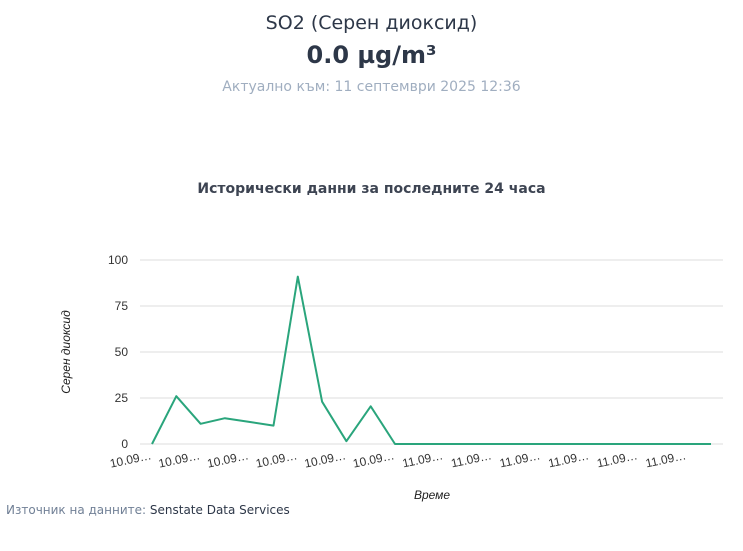 The height and width of the screenshot is (551, 743). What do you see at coordinates (122, 352) in the screenshot?
I see `y-tick-label: 50` at bounding box center [122, 352].